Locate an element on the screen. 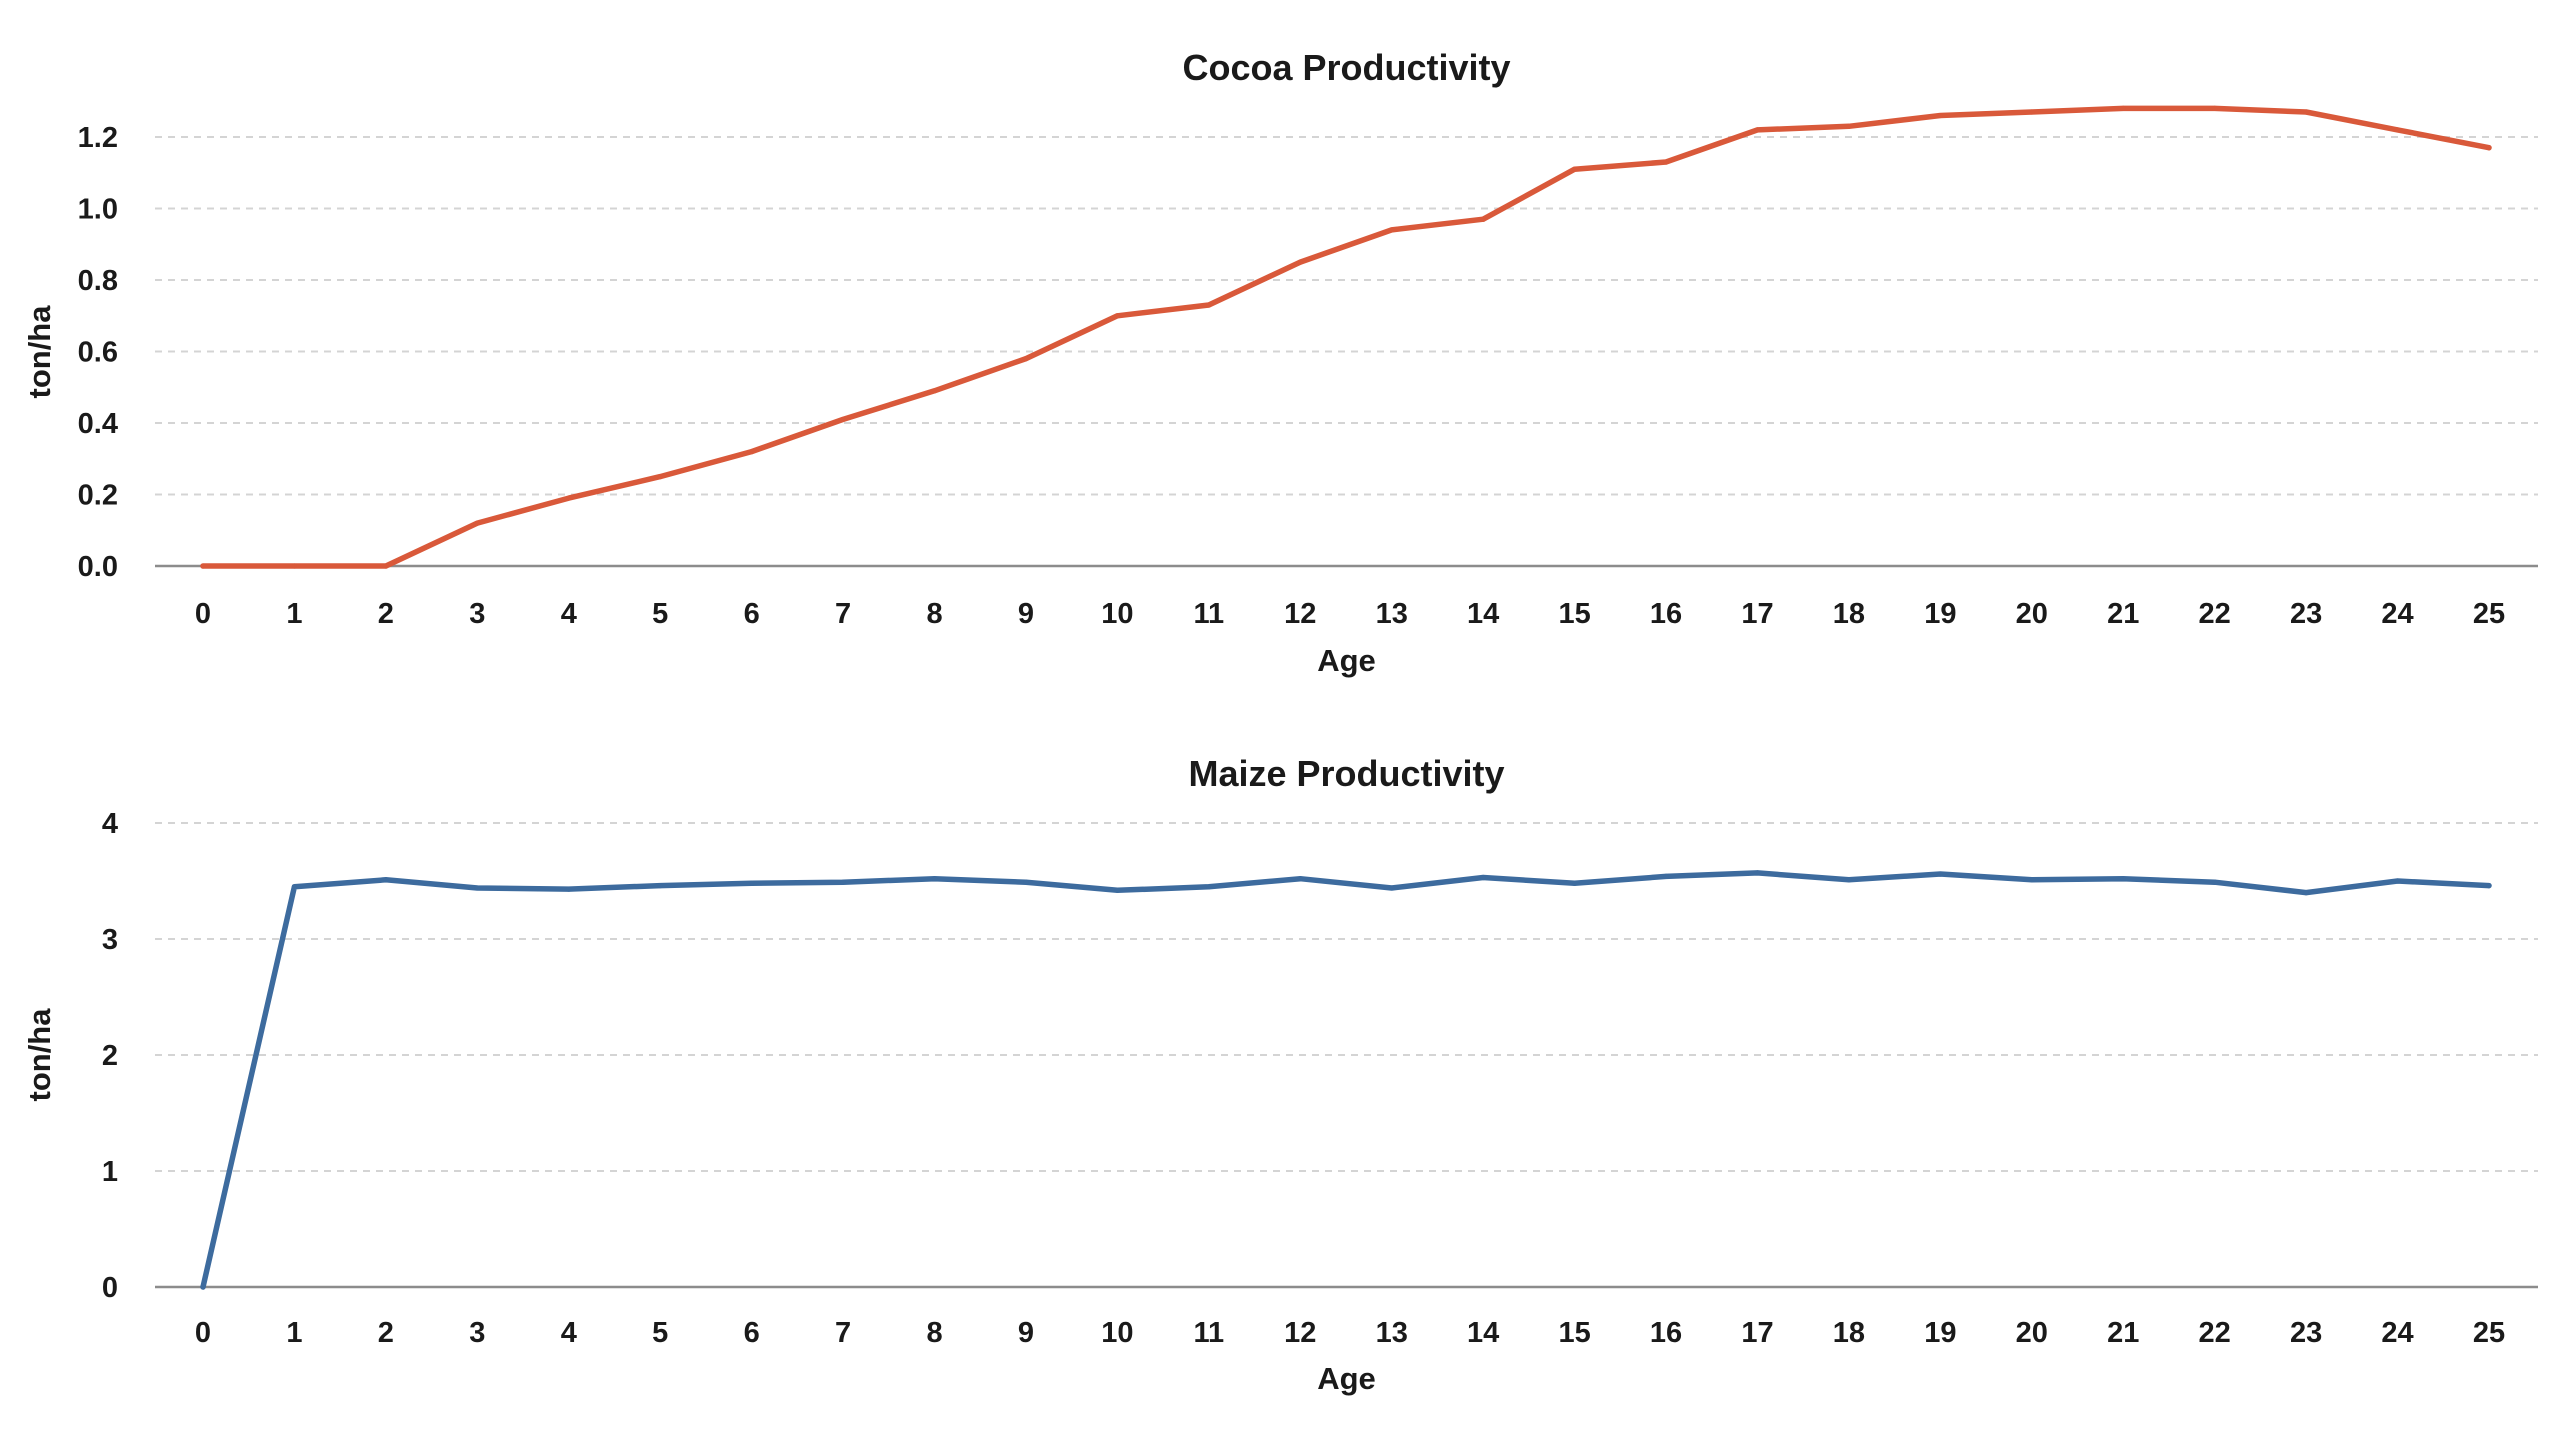 The image size is (2560, 1431). maize-x-tick-label: 8 is located at coordinates (934, 1333).